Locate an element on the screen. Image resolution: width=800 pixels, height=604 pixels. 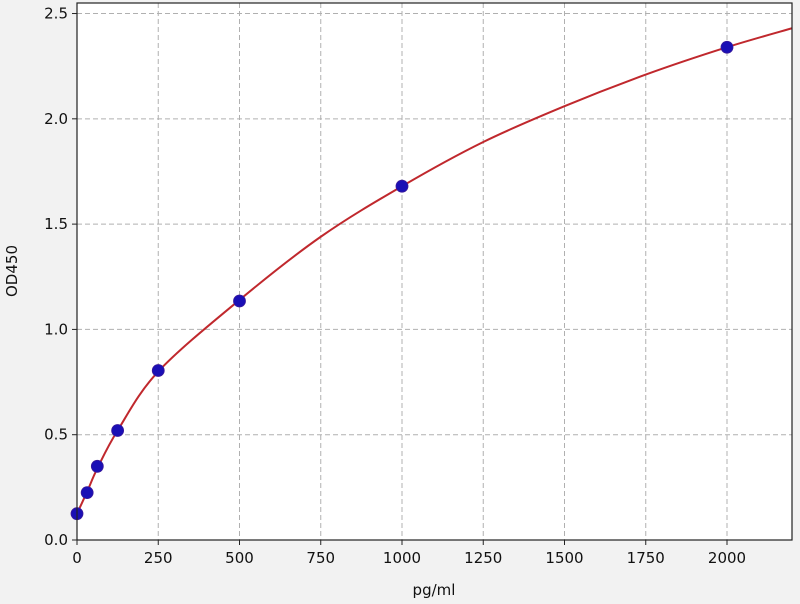
x-axis-label: pg/ml is located at coordinates (434, 590).